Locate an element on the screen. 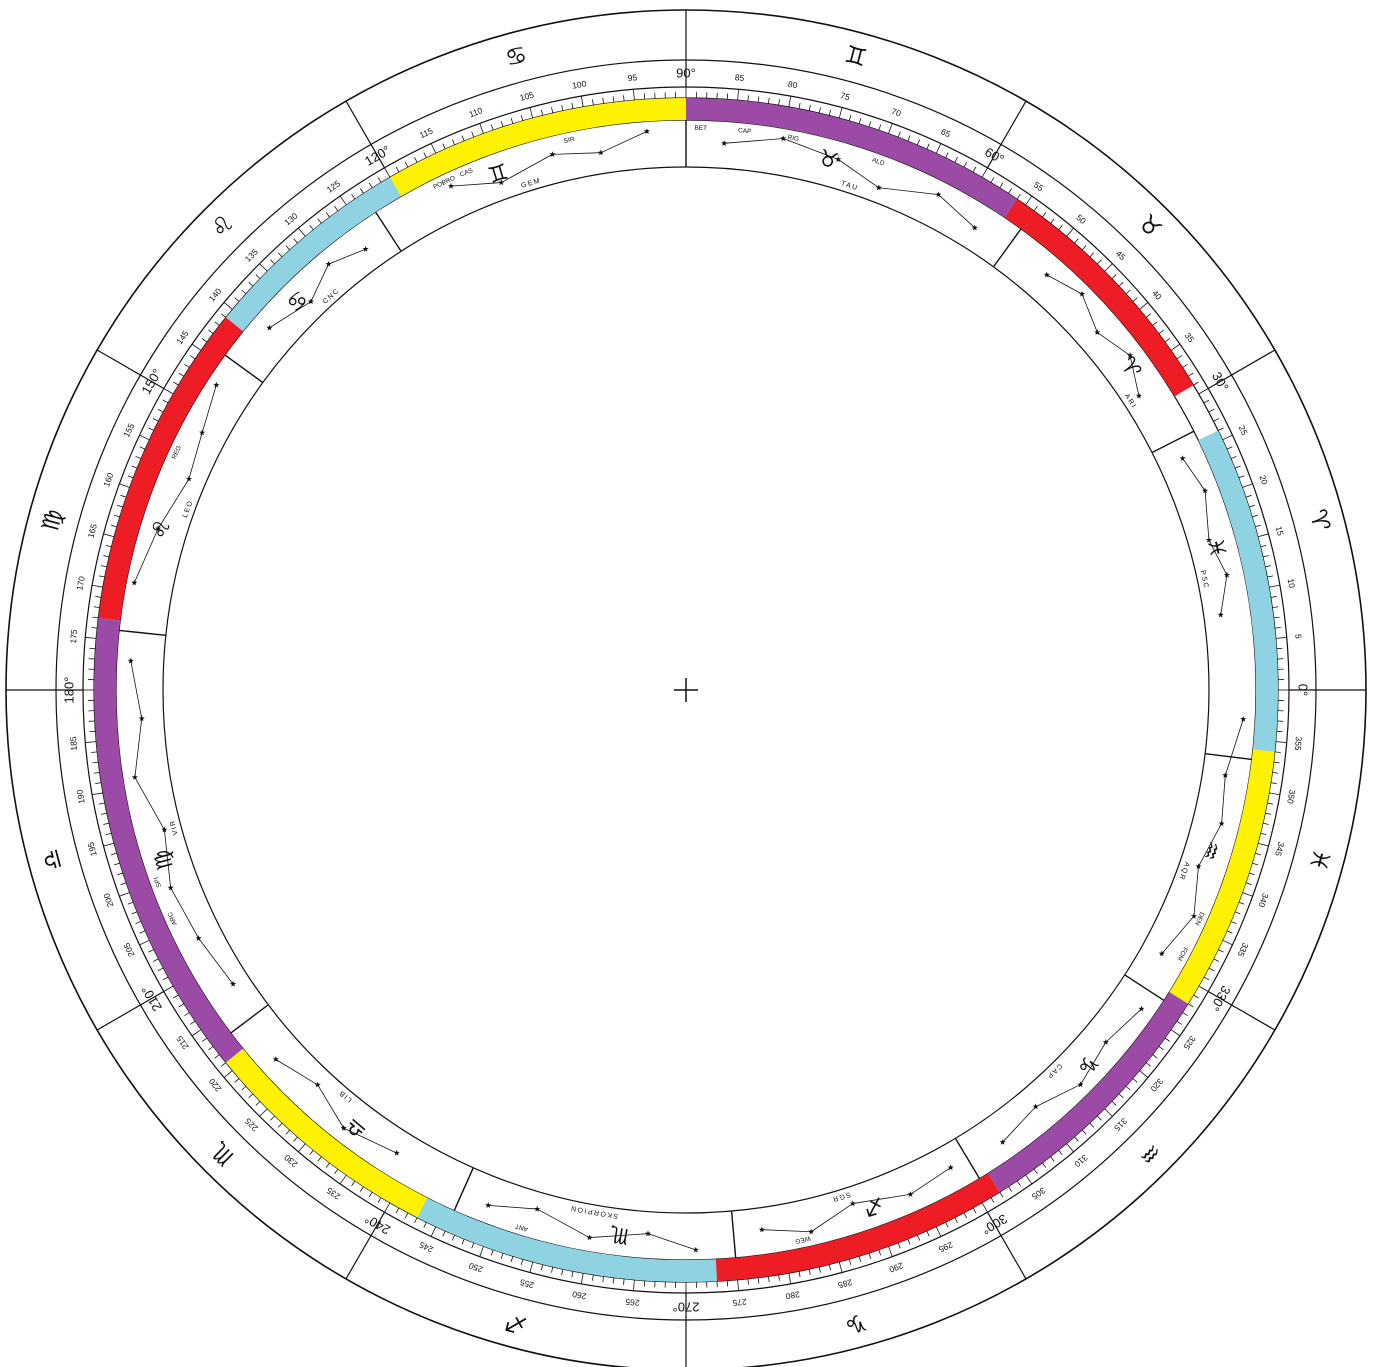 The width and height of the screenshot is (1382, 1367). degree-label: 295 is located at coordinates (945, 1247).